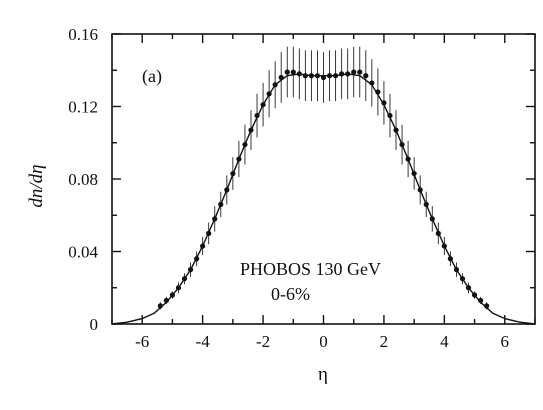  What do you see at coordinates (83, 107) in the screenshot?
I see `y-tick-label: 0.12` at bounding box center [83, 107].